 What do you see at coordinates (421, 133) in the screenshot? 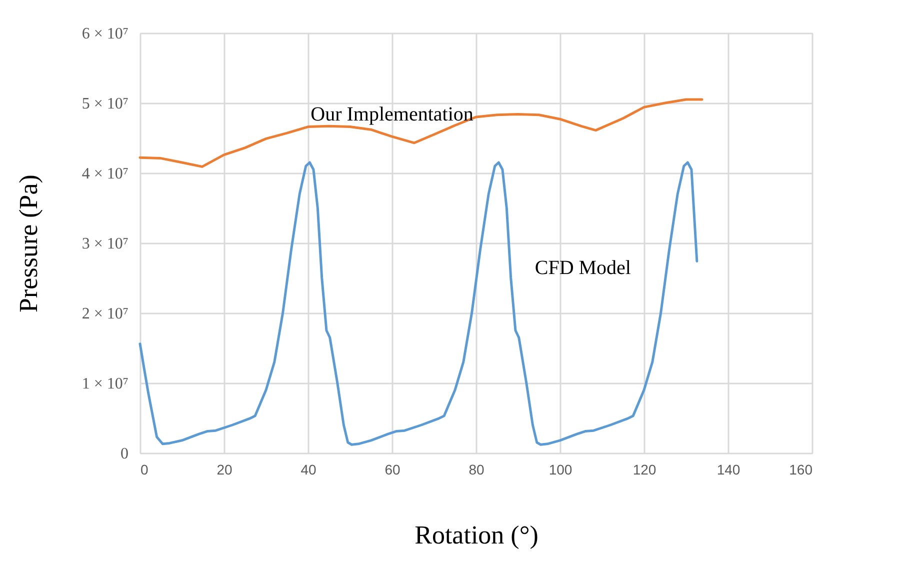
I see `line-series` at bounding box center [421, 133].